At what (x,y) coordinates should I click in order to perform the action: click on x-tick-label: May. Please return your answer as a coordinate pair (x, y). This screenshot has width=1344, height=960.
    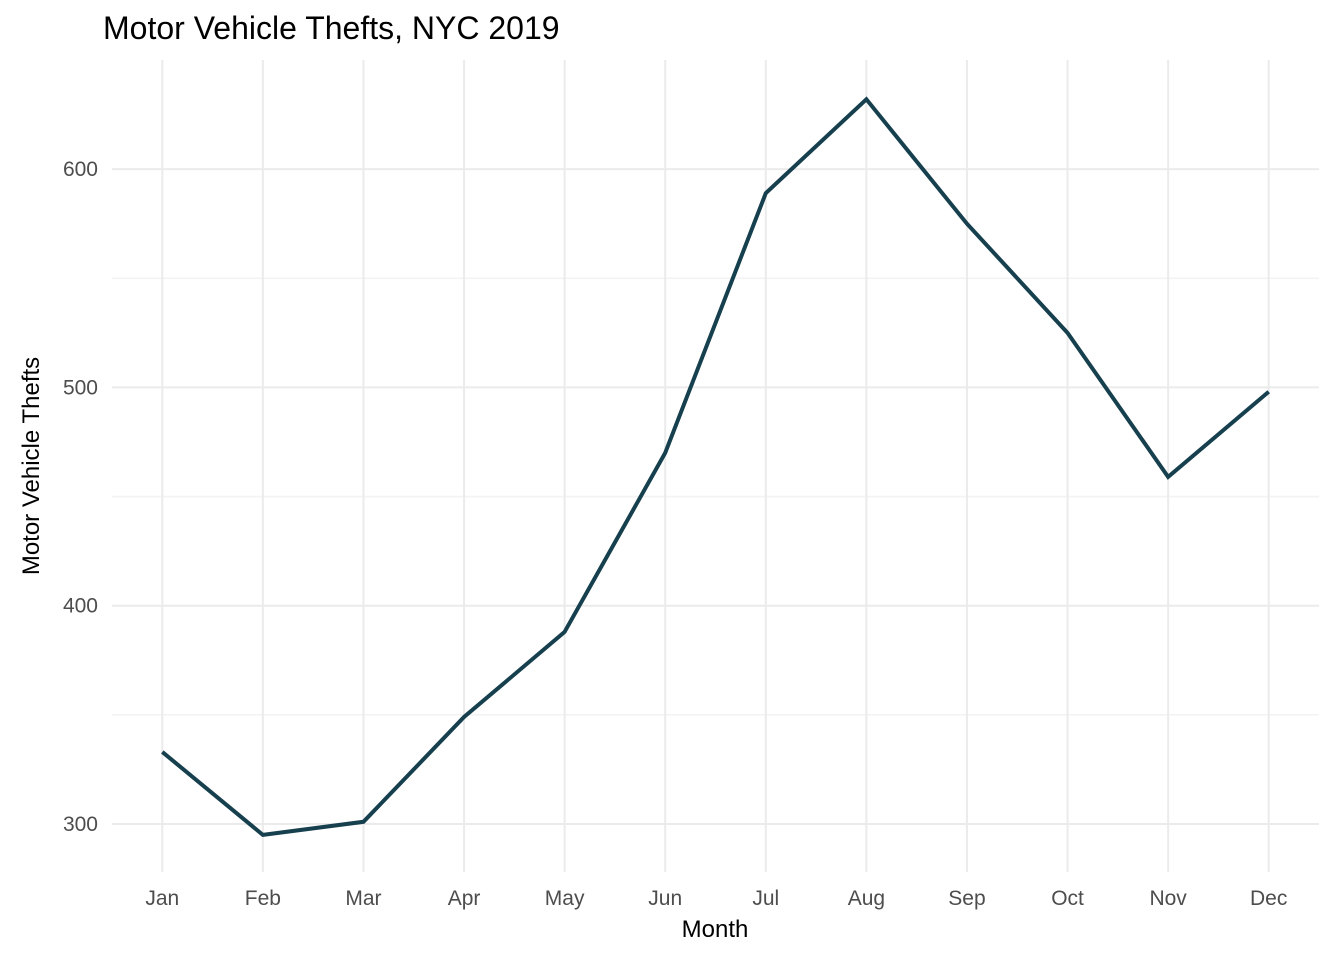
    Looking at the image, I should click on (565, 898).